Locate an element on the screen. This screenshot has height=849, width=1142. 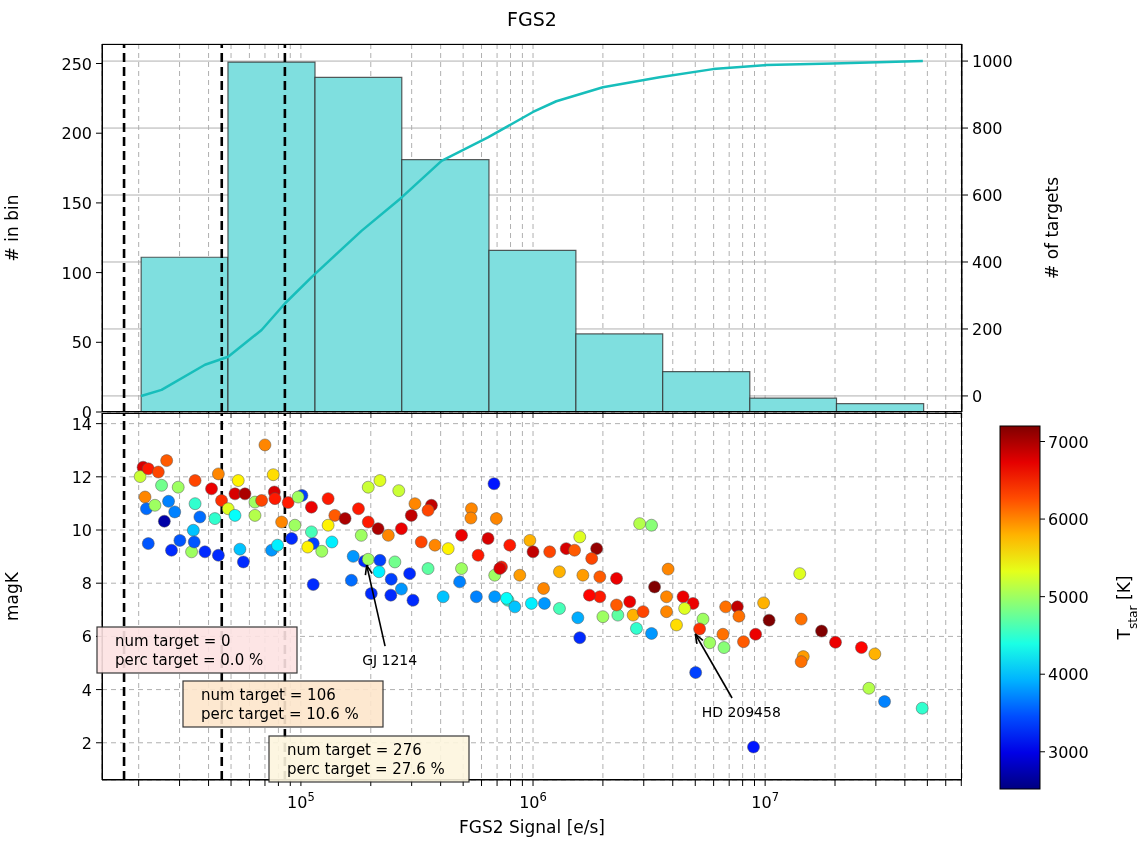
chart-title: FGS2 is located at coordinates (532, 19).